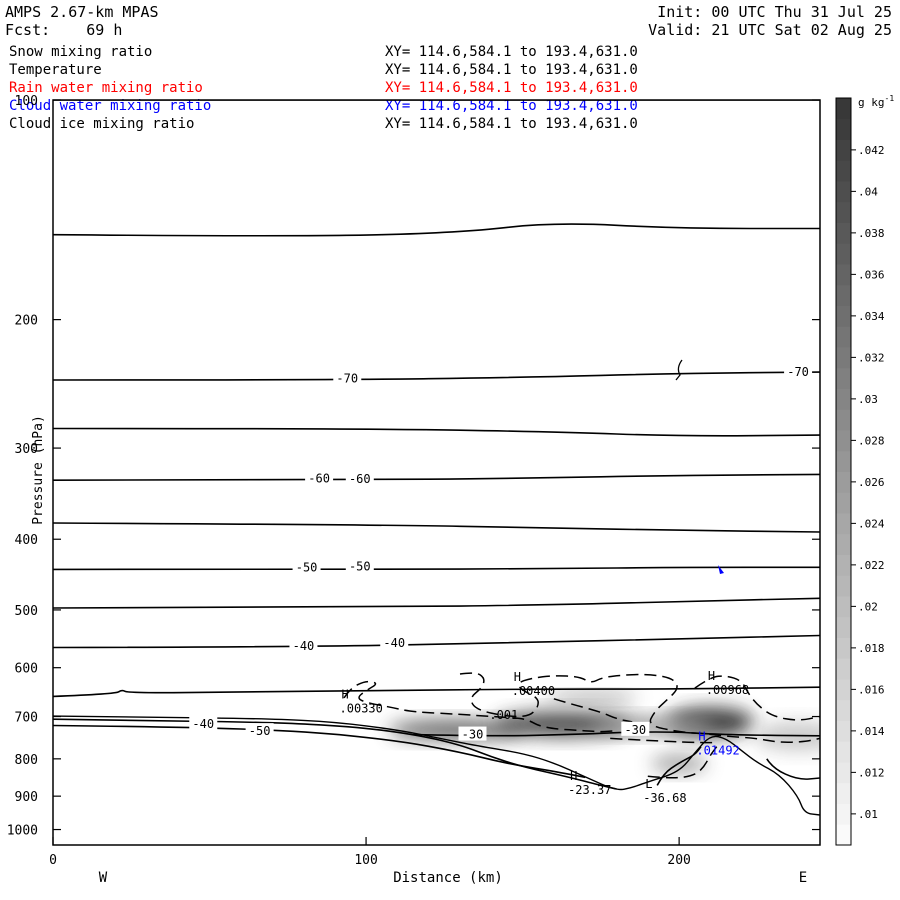 Image resolution: width=900 pixels, height=900 pixels. I want to click on extremum-value-1: .00400, so click(533, 691).